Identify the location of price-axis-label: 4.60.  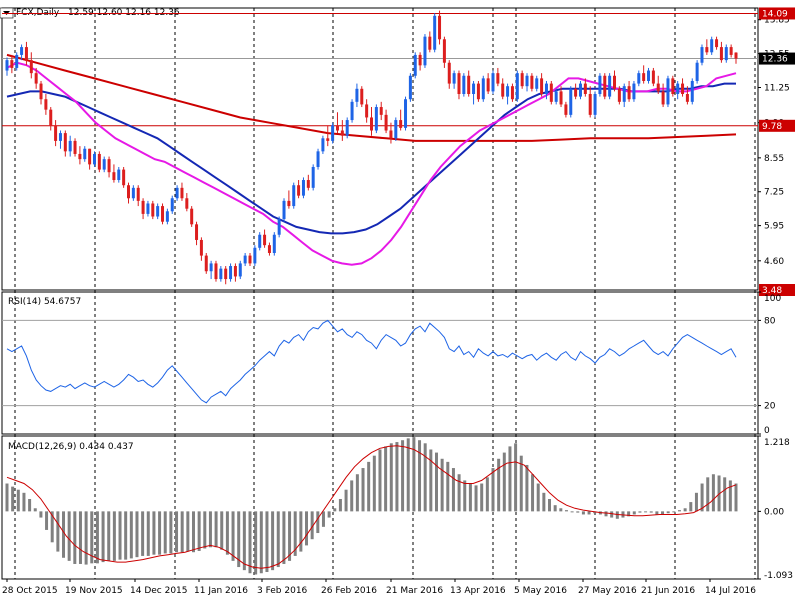
(774, 262).